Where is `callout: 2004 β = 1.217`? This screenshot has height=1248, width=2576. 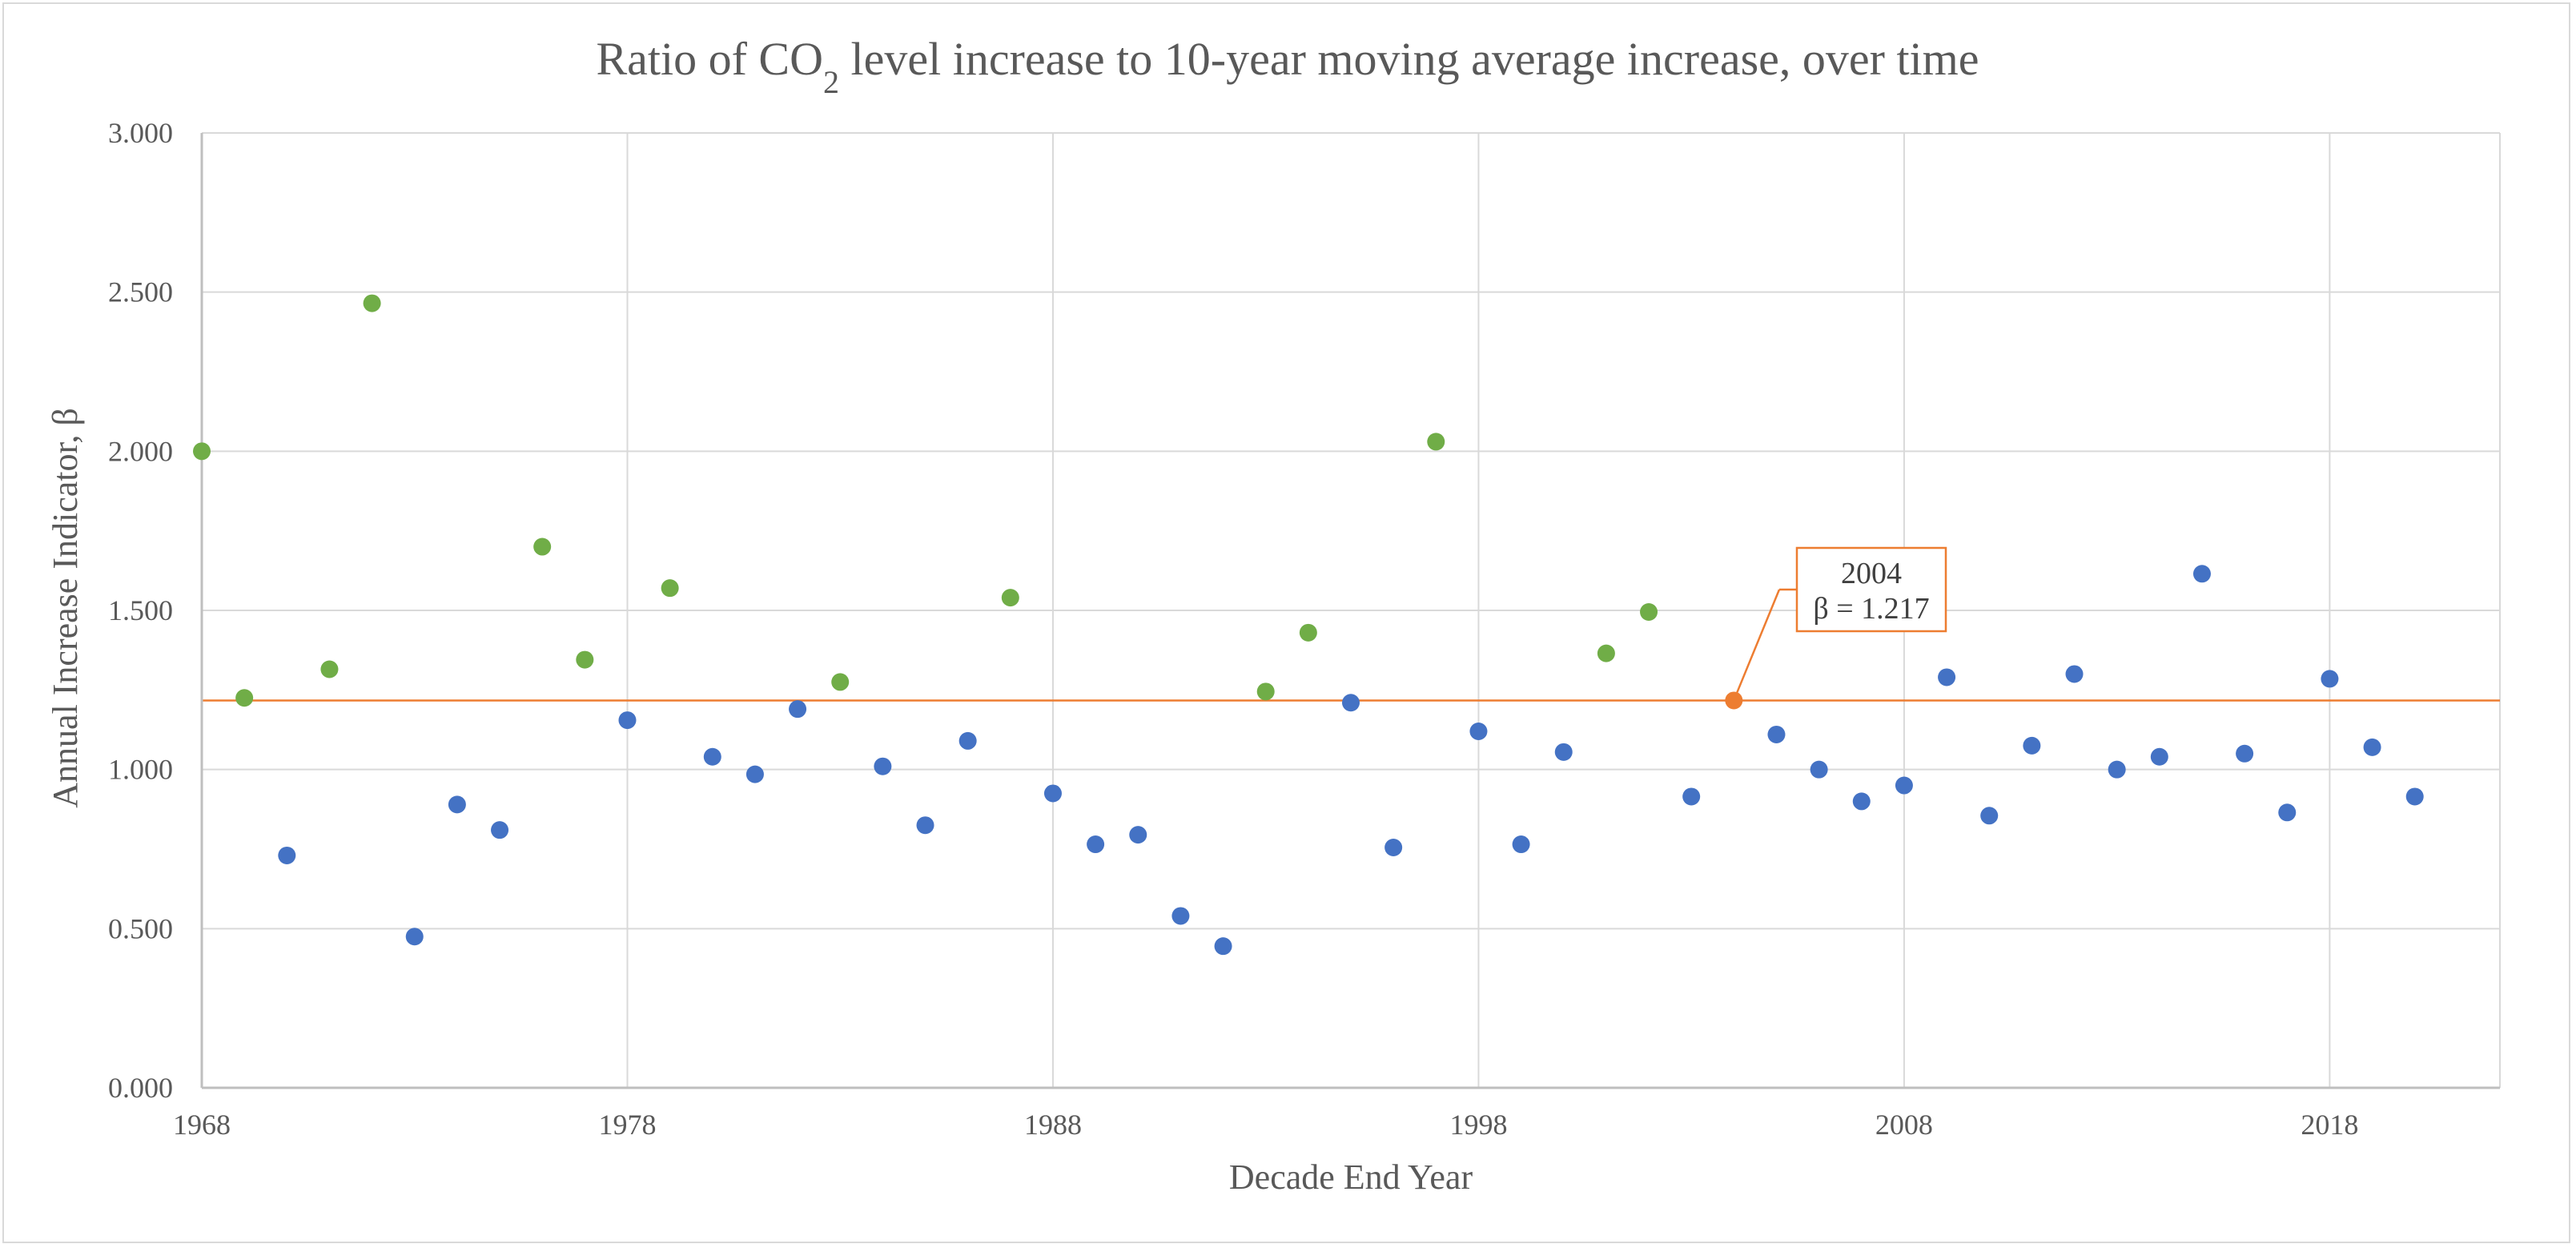 callout: 2004 β = 1.217 is located at coordinates (1841, 619).